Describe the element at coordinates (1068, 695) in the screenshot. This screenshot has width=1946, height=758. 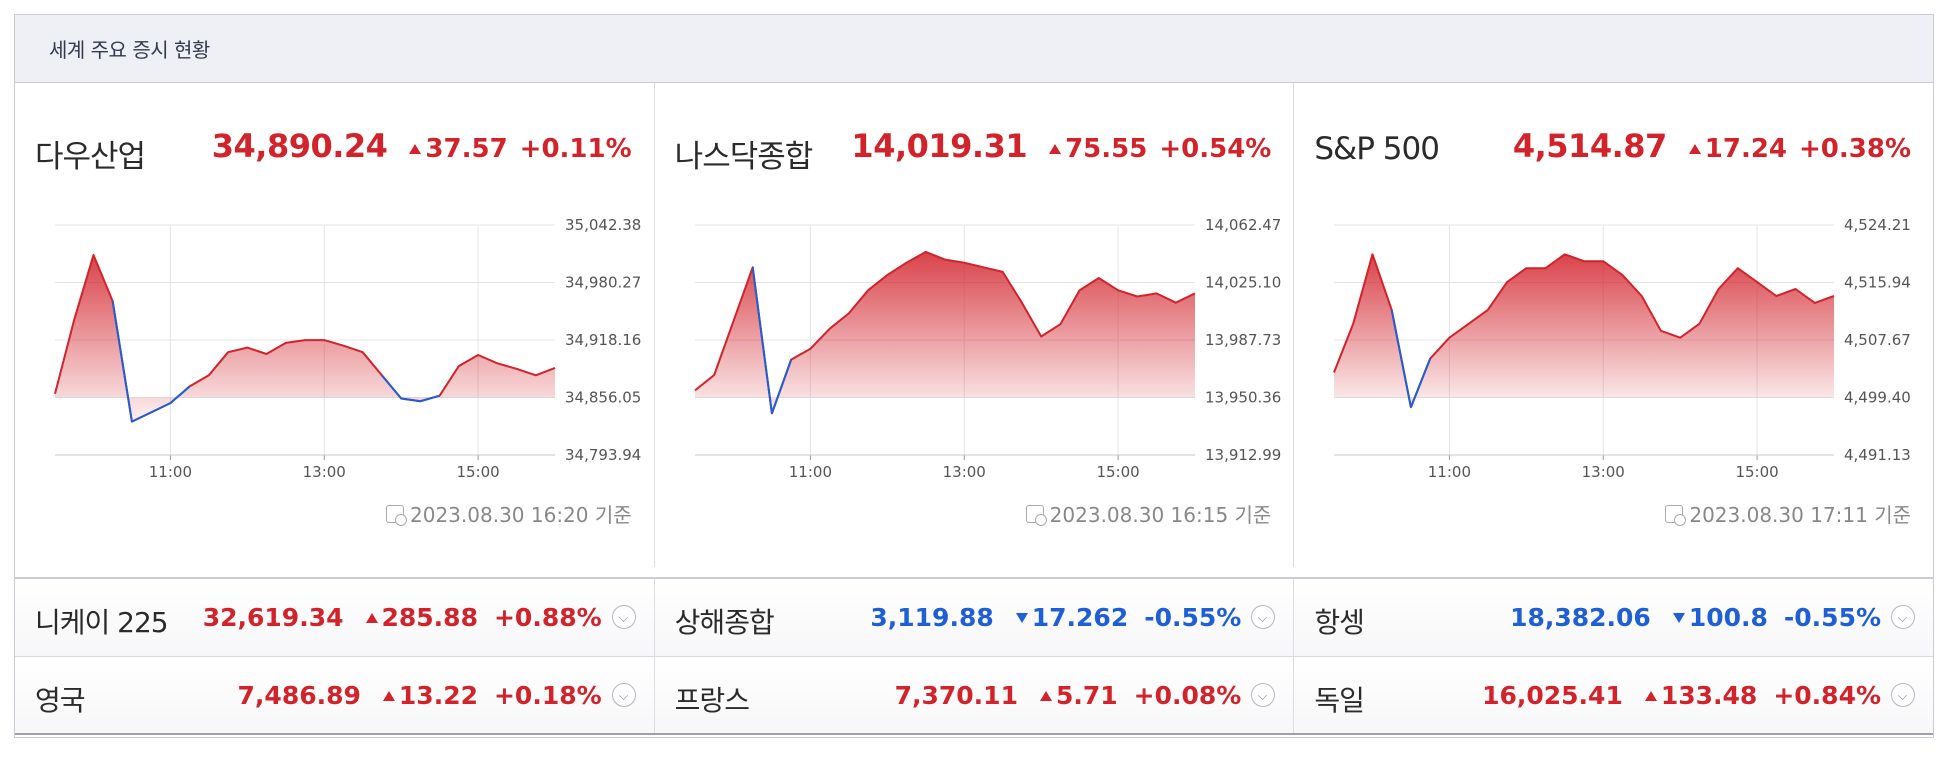
I see `index-quote: 7,370.11 5.71 +0.08%` at that location.